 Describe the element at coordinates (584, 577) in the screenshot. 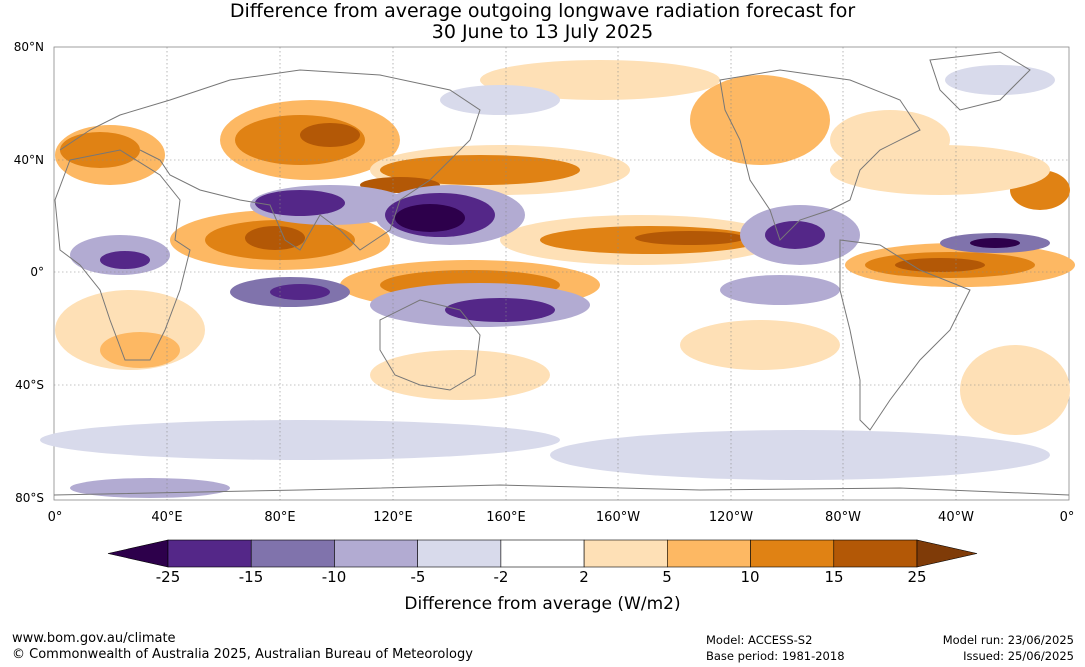

I see `colorbar-tick: 2` at that location.